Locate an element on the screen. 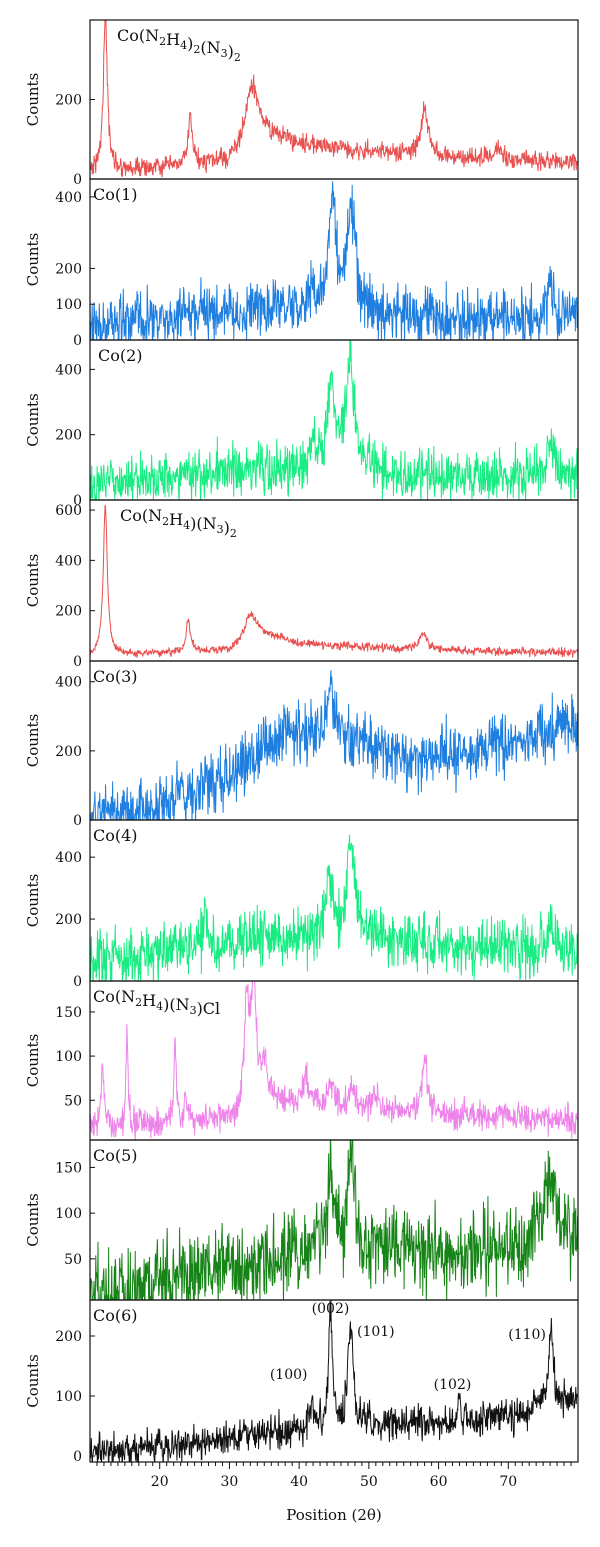  x-tick-label: 30 is located at coordinates (230, 1482).